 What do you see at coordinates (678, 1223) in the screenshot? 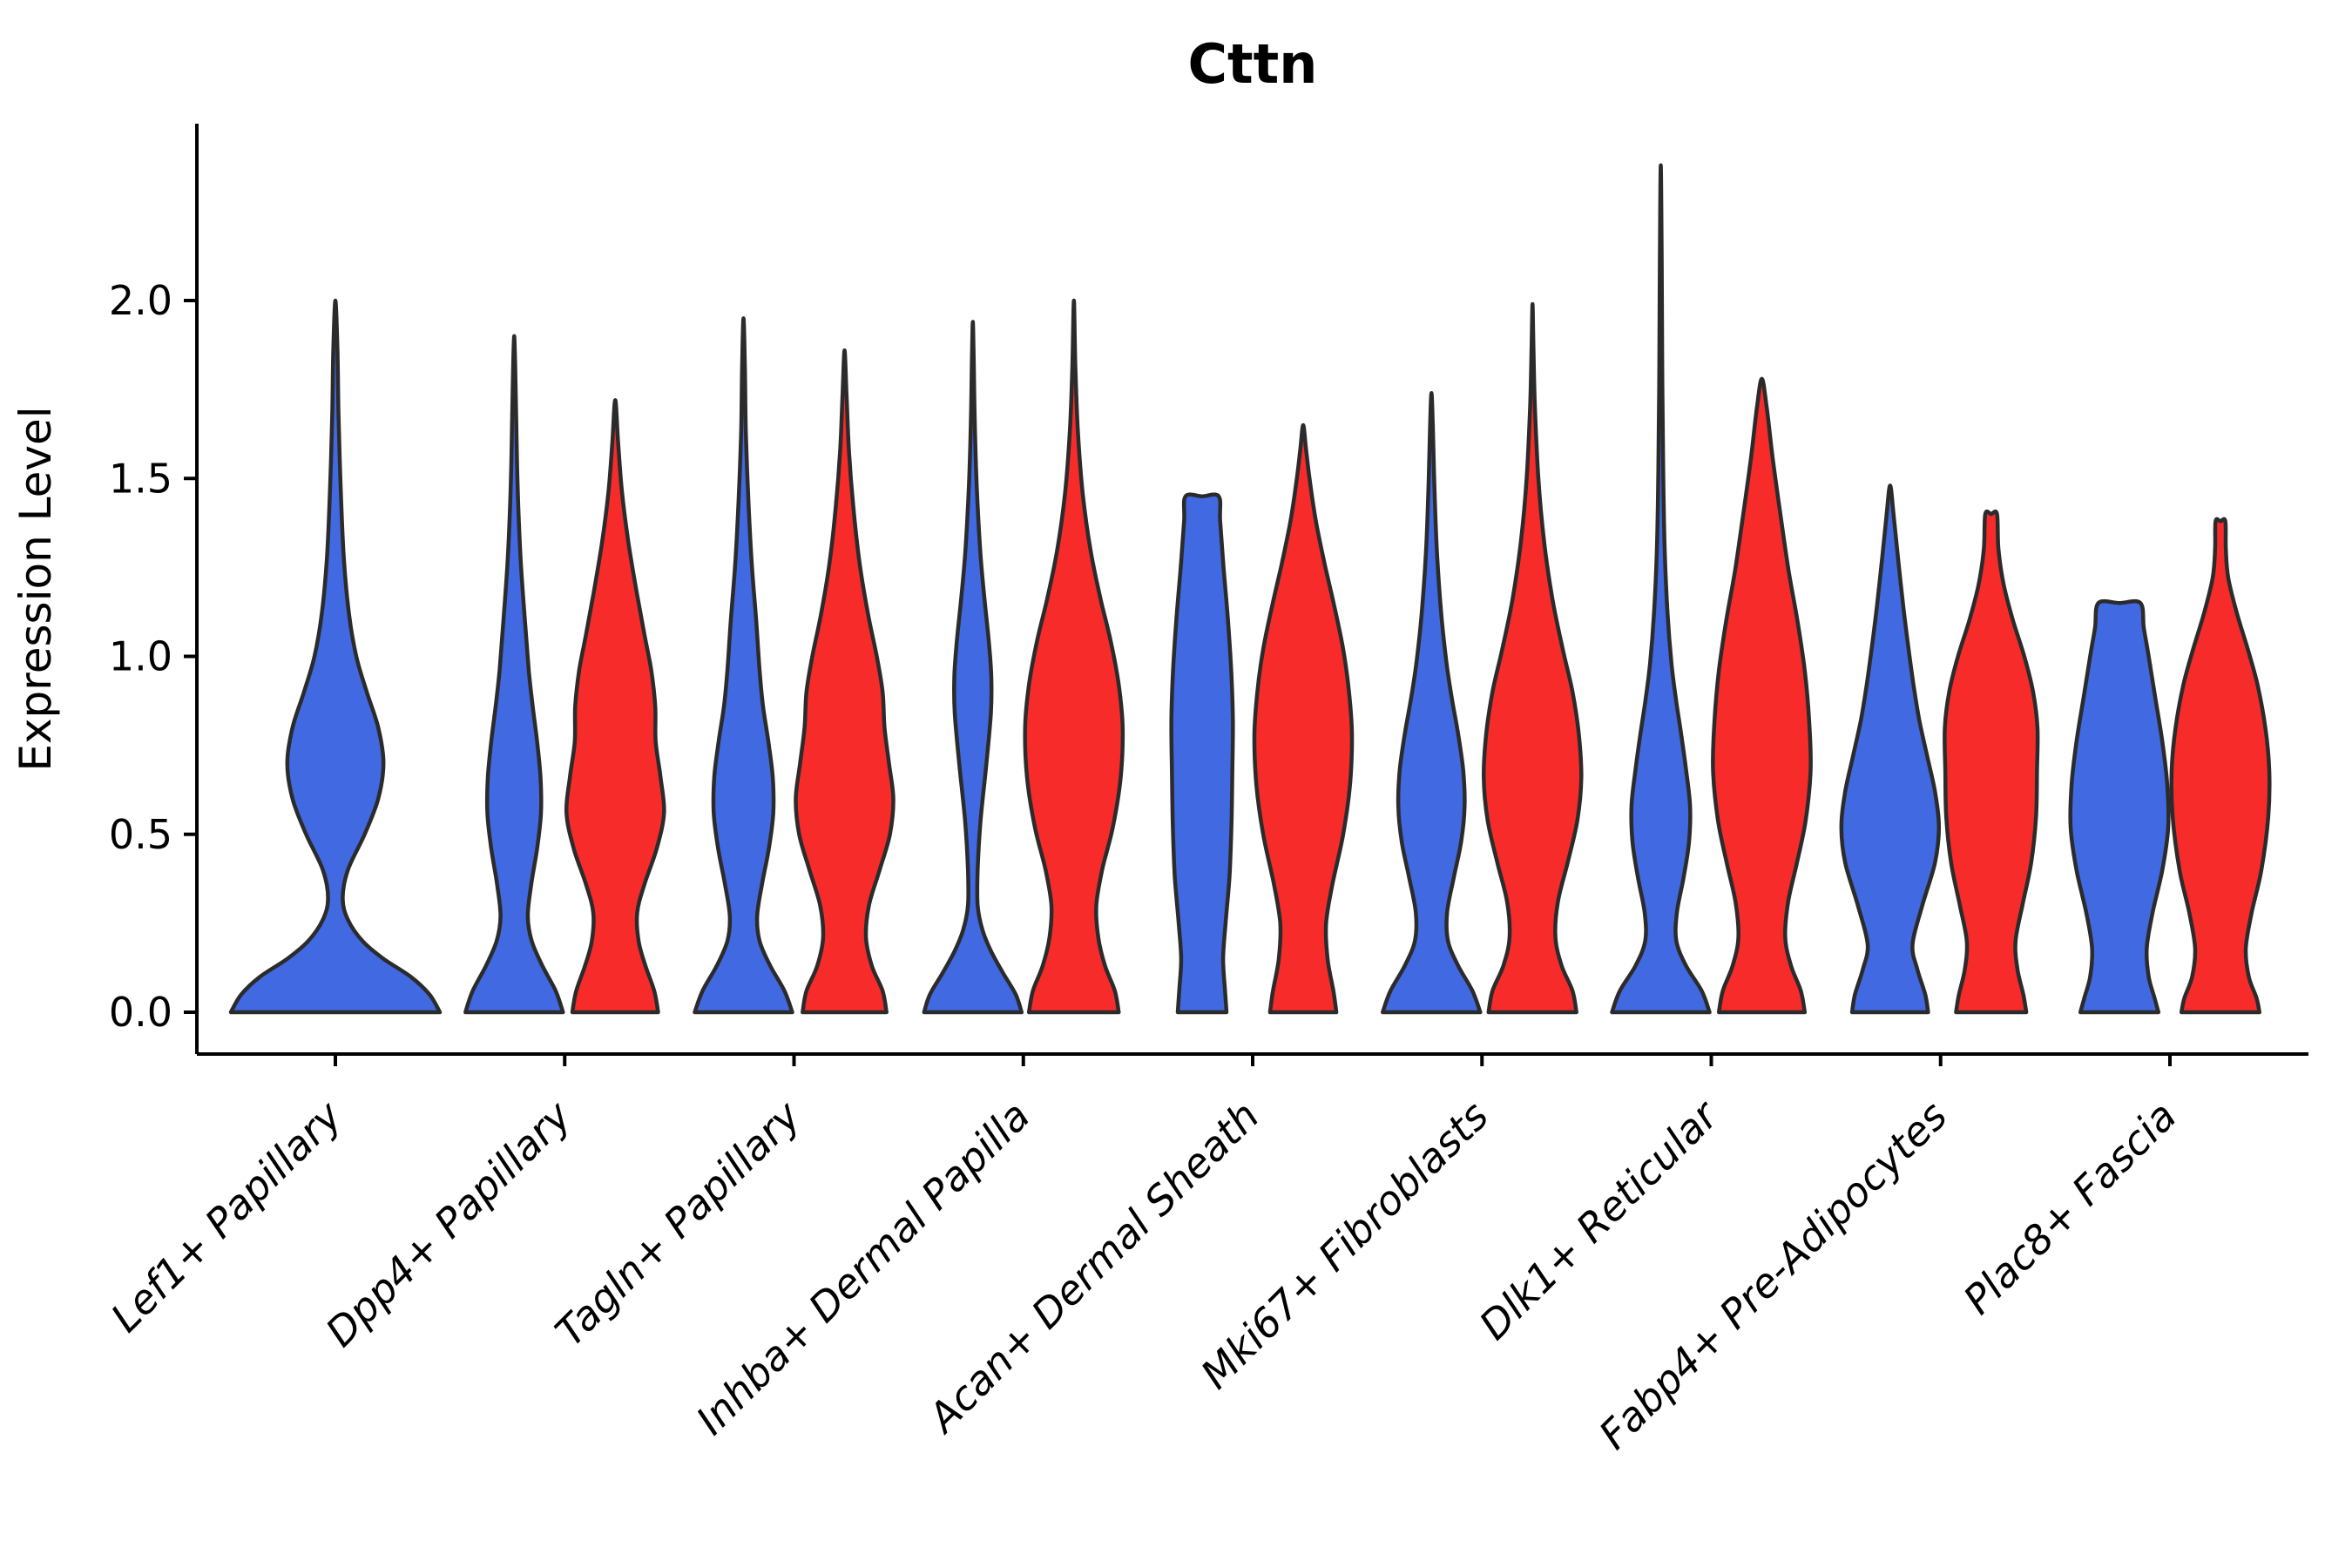
I see `x-tick-label-tagln-papillary: Tagln+ Papillary` at bounding box center [678, 1223].